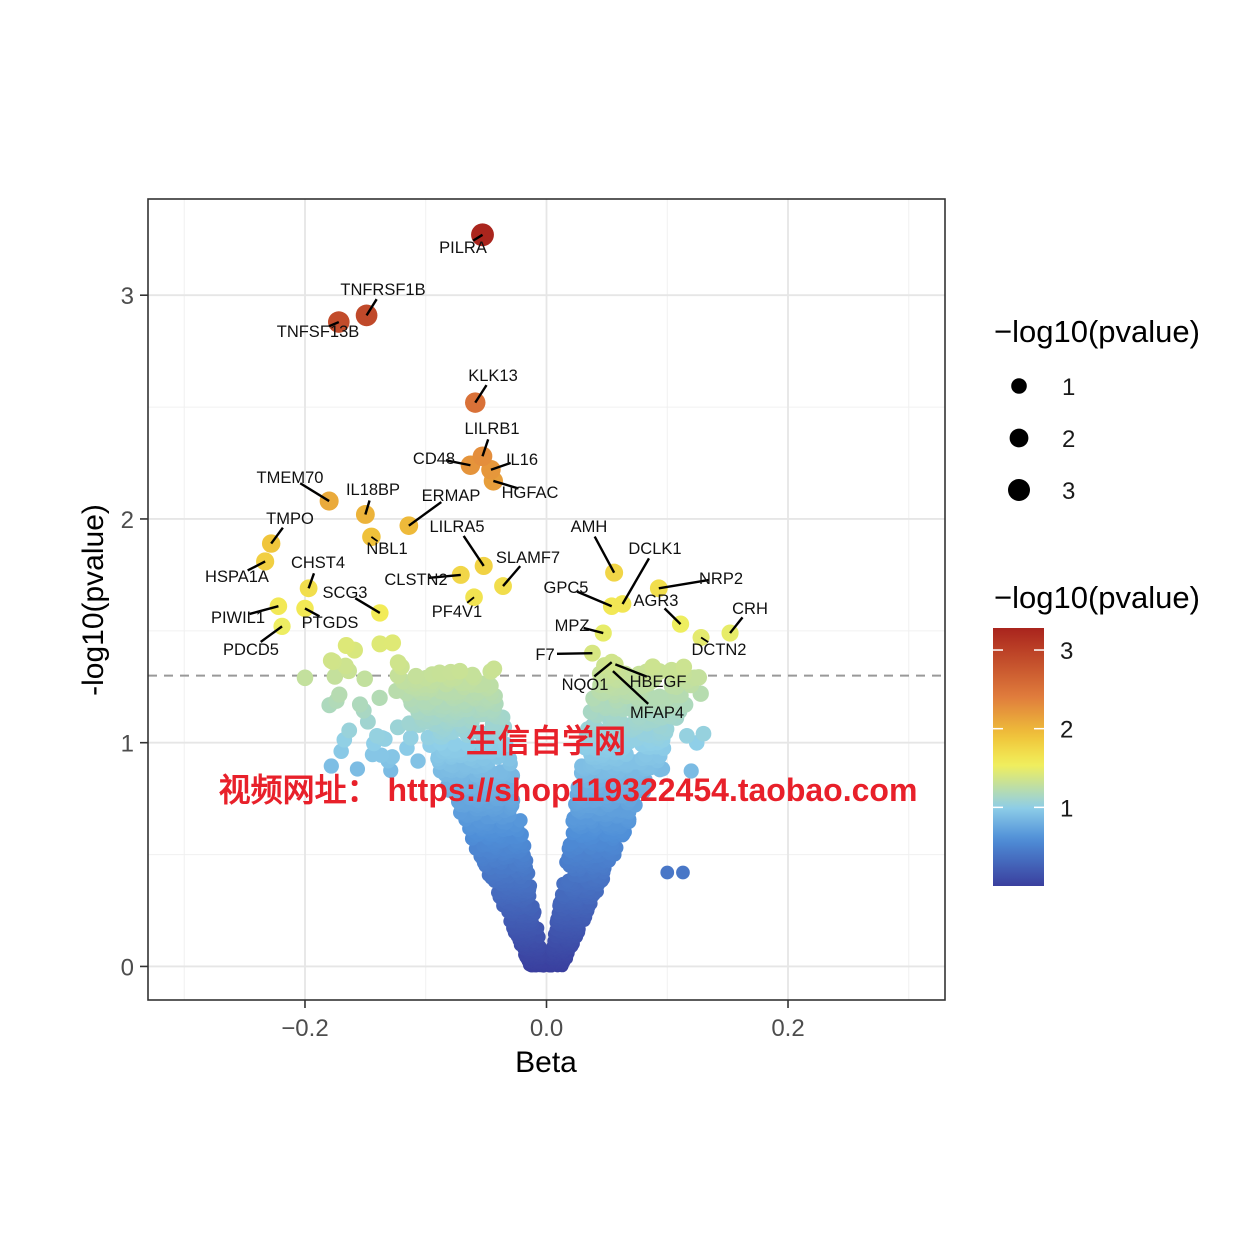 The image size is (1253, 1253). I want to click on watermark-line-1: 生信自学网, so click(546, 741).